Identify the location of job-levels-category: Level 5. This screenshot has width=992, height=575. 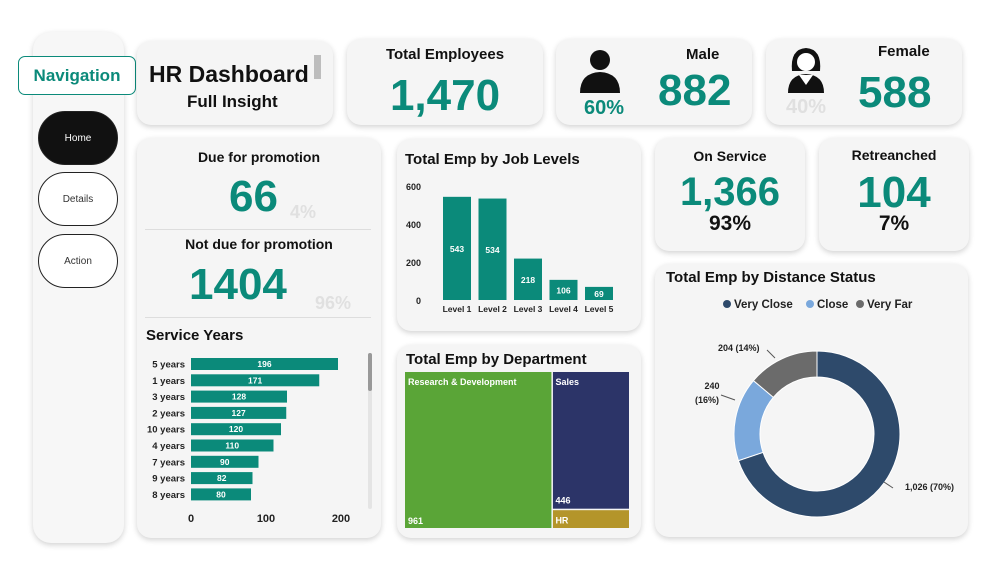
(599, 309).